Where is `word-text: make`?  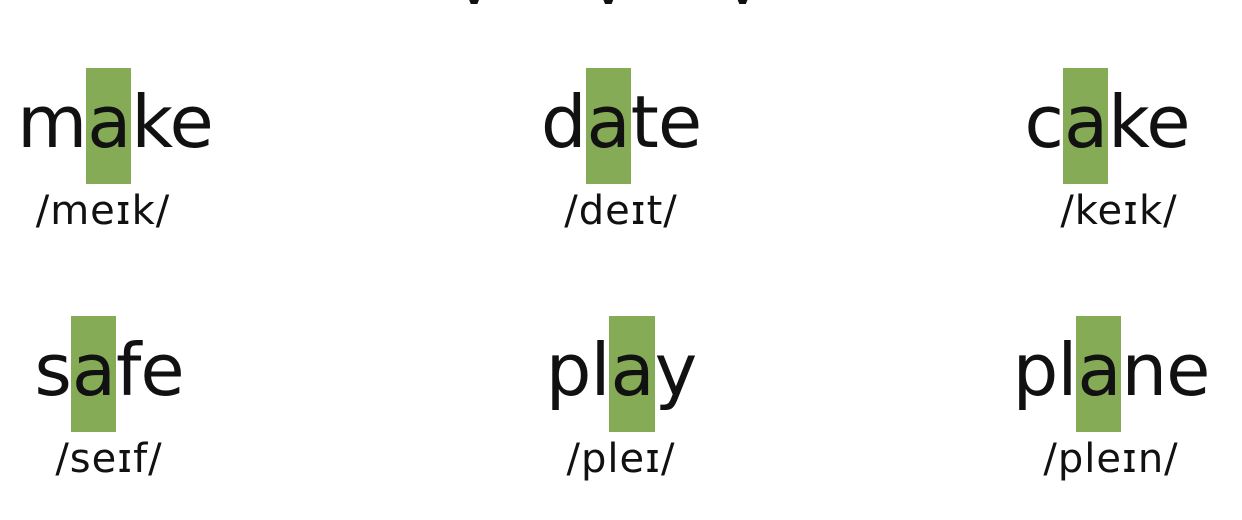
word-text: make is located at coordinates (161, 126).